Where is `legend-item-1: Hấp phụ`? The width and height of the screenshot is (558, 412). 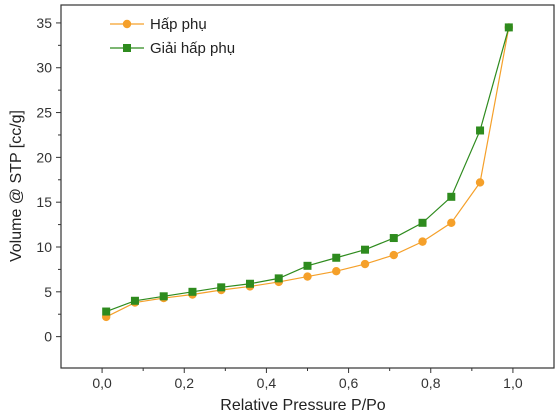
legend-item-1: Hấp phụ is located at coordinates (158, 24).